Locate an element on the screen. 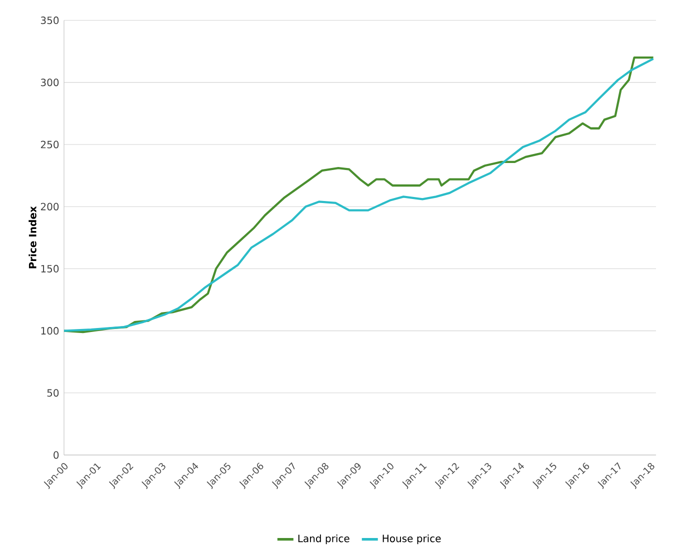 The width and height of the screenshot is (673, 549). y-tick-label: 300 is located at coordinates (49, 82).